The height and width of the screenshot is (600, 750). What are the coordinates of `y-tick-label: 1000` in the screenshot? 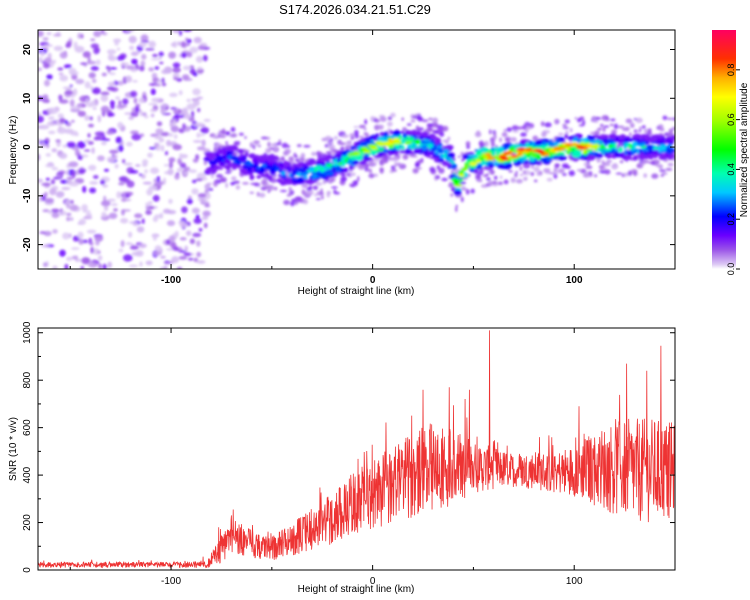 It's located at (27, 332).